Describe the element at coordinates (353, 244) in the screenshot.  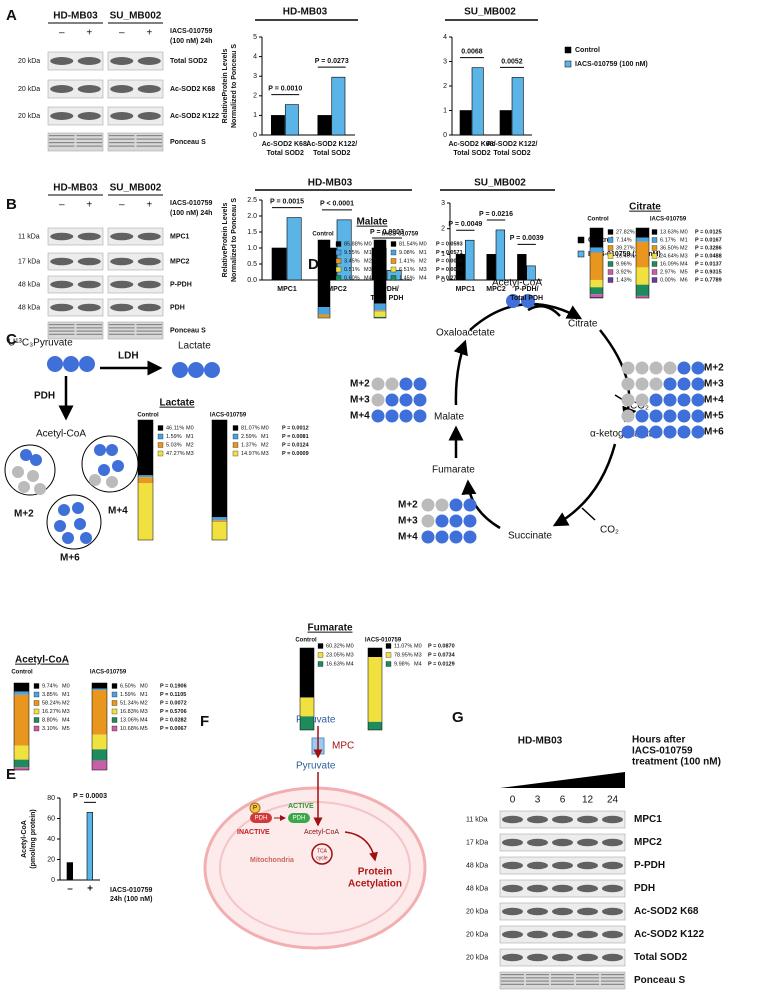
I see `value-label: 85.88%` at that location.